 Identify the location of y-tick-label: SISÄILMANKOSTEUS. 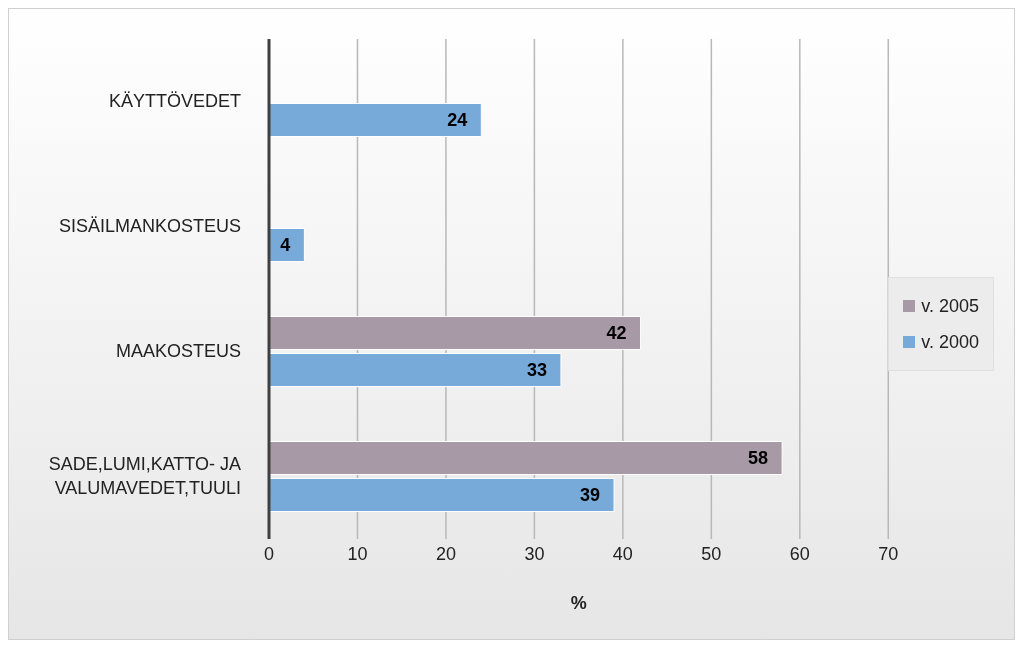
(149, 225).